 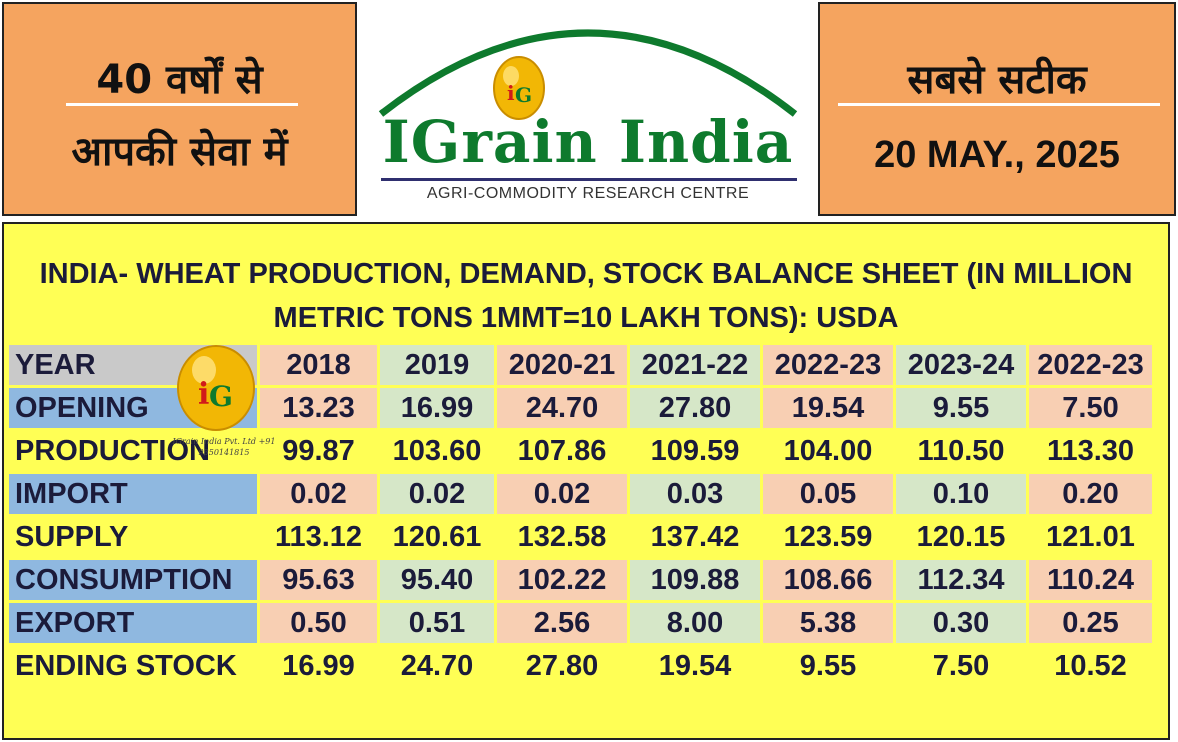 What do you see at coordinates (318, 451) in the screenshot?
I see `value-cell: 99.87` at bounding box center [318, 451].